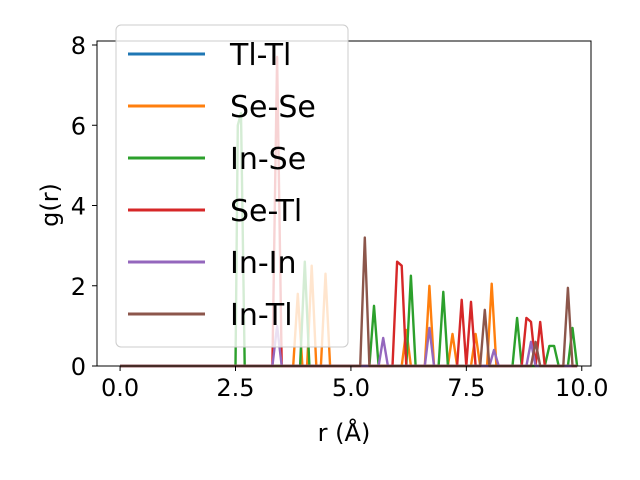  What do you see at coordinates (78, 126) in the screenshot?
I see `y-tick-label: 6` at bounding box center [78, 126].